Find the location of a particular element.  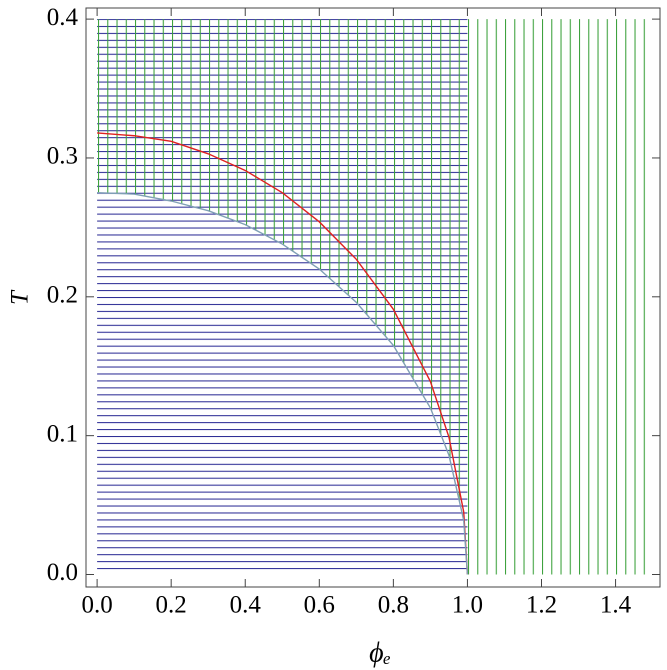

x-tick-label: 0.0 is located at coordinates (96, 605).